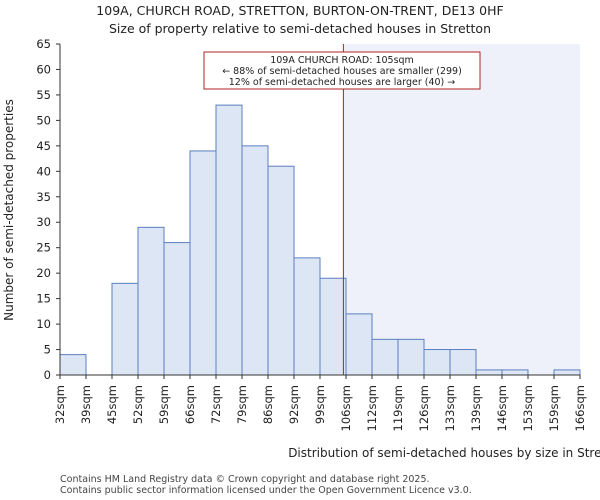 This screenshot has height=500, width=600. I want to click on y-tick-label-50: 50, so click(43, 120).